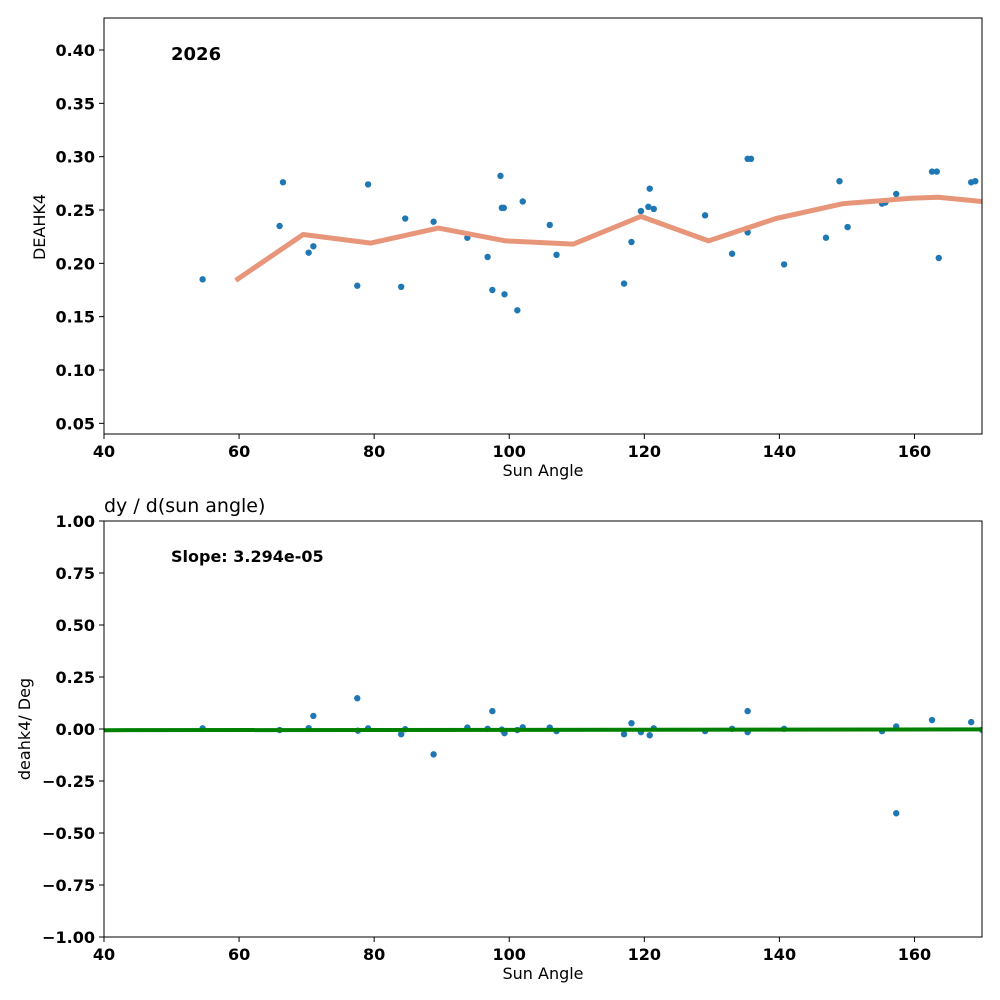 The image size is (1000, 1000). Describe the element at coordinates (39, 227) in the screenshot. I see `top-y-axis-label: DEAHK4` at that location.